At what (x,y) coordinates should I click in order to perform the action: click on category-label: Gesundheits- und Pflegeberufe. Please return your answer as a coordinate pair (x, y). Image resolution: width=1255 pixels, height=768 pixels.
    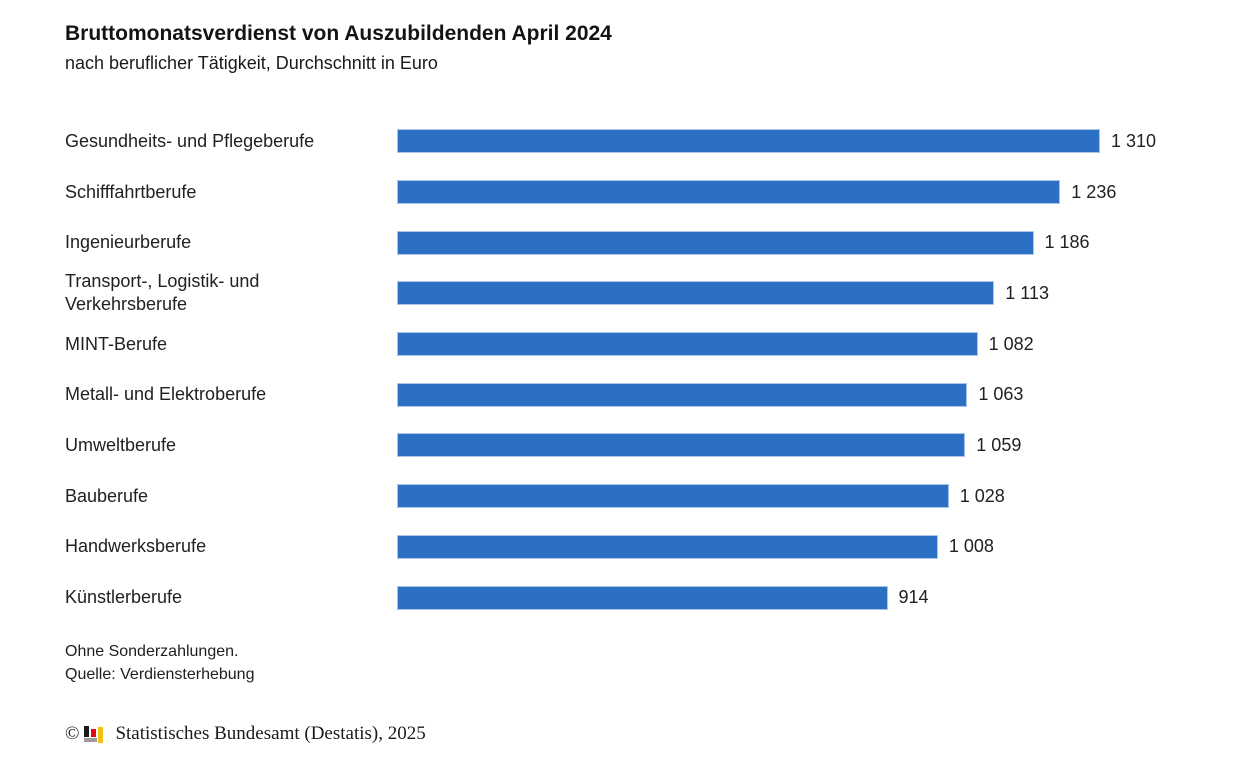
    Looking at the image, I should click on (190, 140).